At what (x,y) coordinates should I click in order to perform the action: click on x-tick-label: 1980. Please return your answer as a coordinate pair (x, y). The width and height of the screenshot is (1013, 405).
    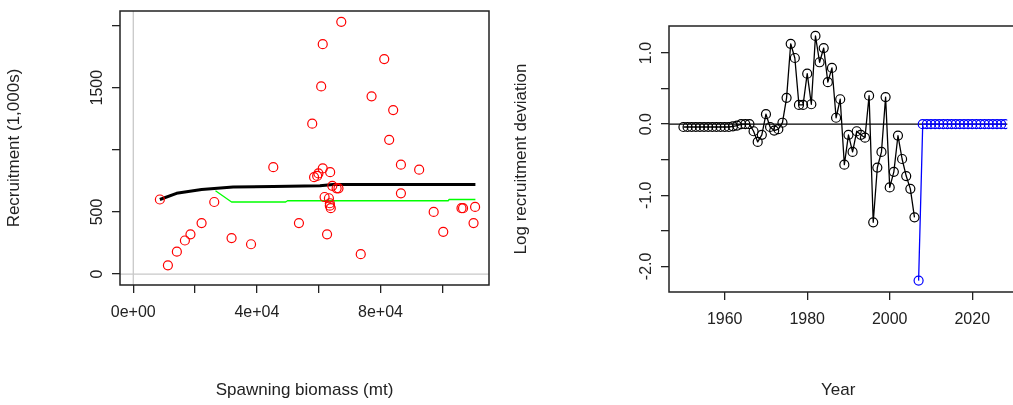
    Looking at the image, I should click on (807, 319).